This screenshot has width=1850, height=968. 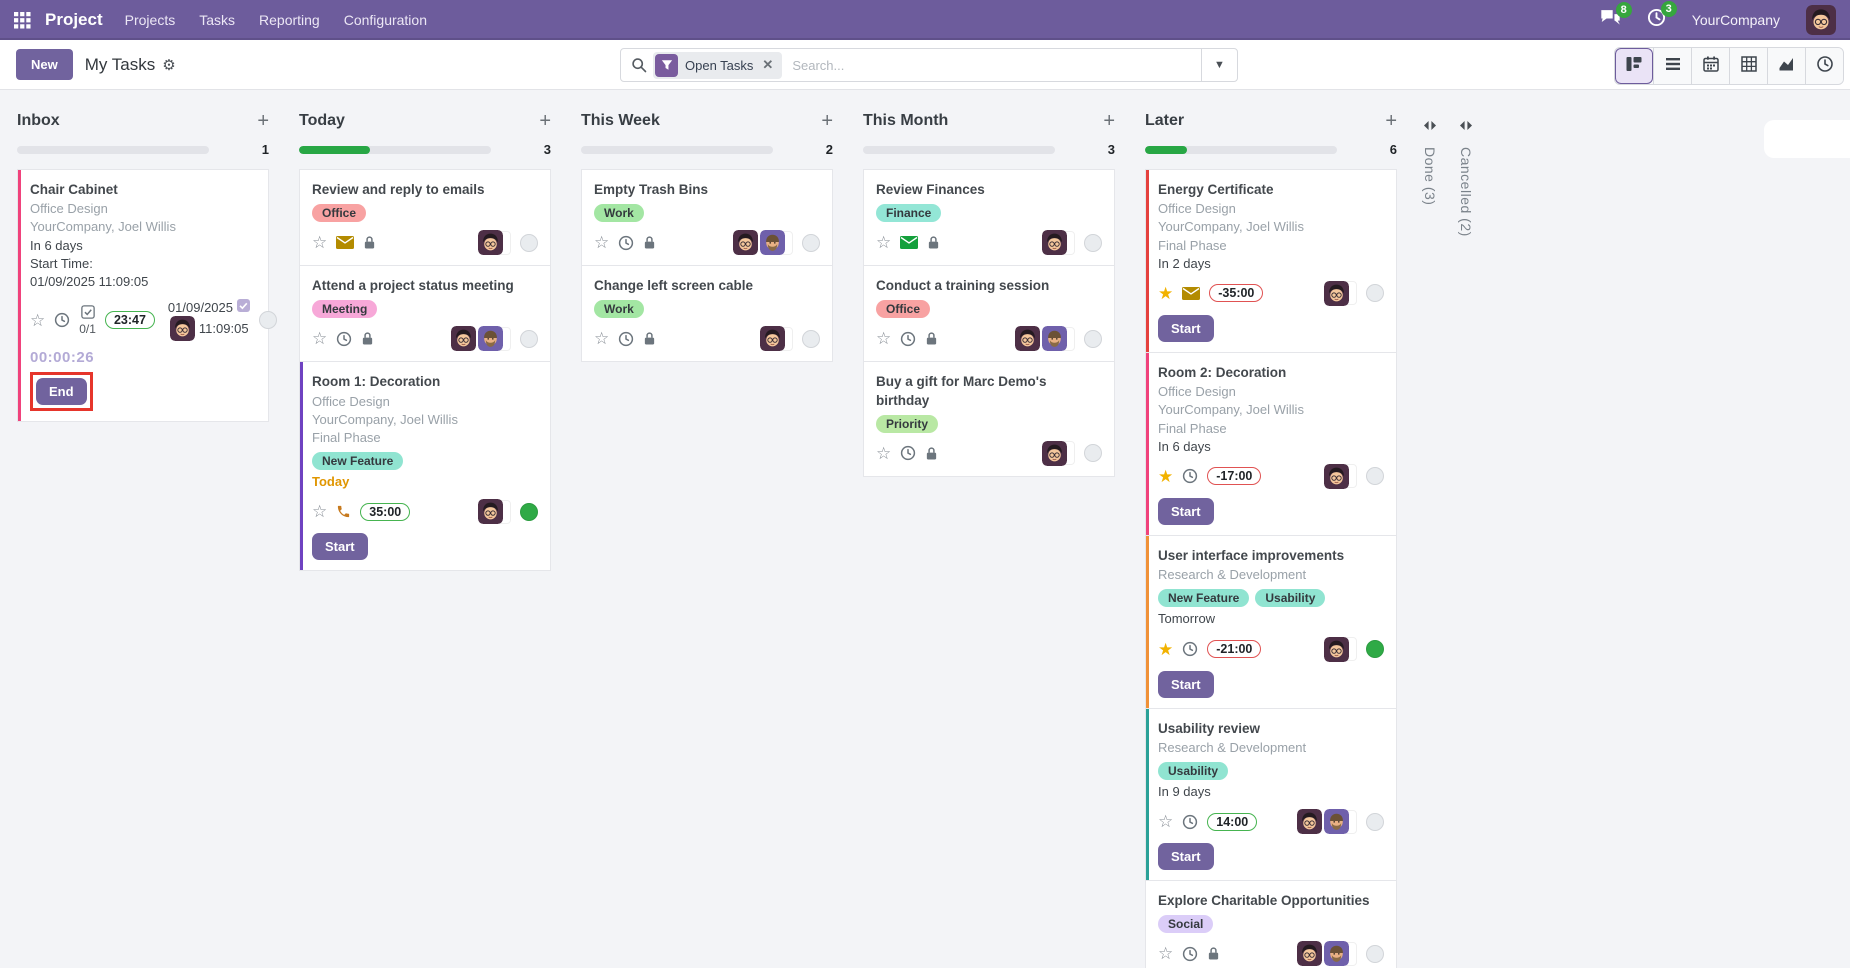 What do you see at coordinates (1634, 66) in the screenshot?
I see `view-button-kanban` at bounding box center [1634, 66].